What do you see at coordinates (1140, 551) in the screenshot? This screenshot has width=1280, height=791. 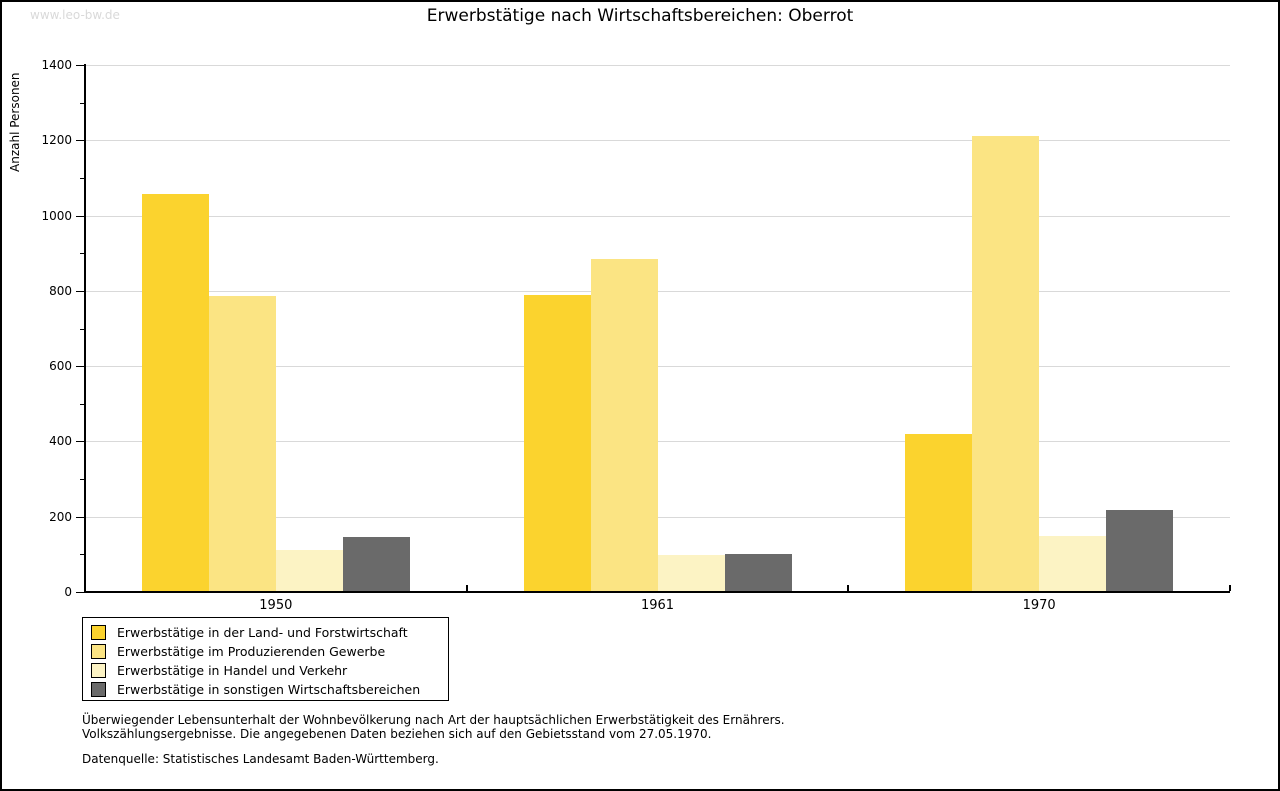 I see `bar-1970-series4` at bounding box center [1140, 551].